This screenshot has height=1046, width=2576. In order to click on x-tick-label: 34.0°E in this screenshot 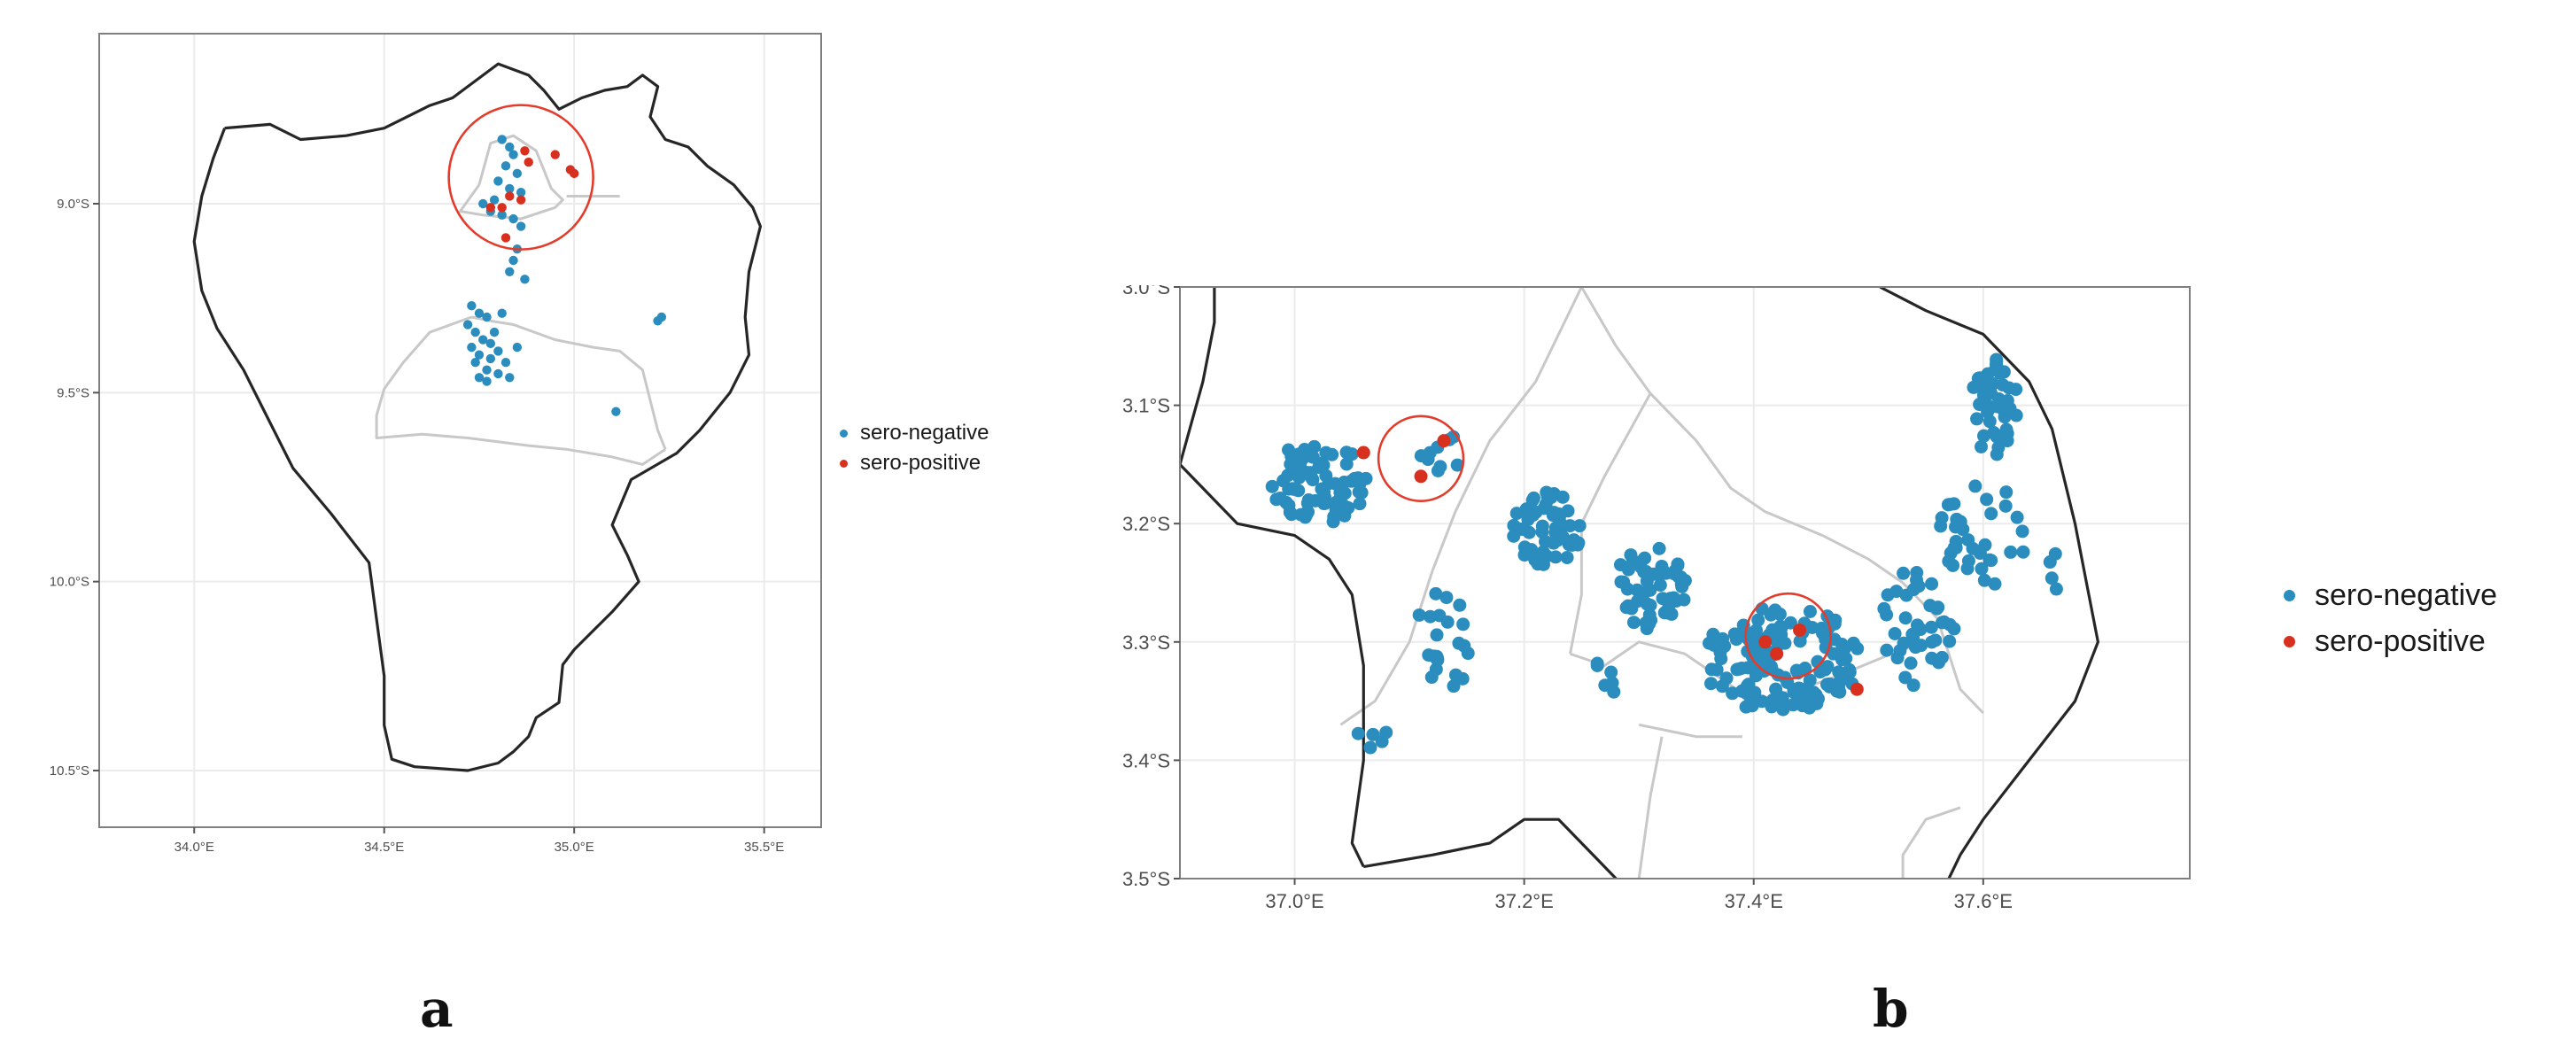, I will do `click(194, 847)`.